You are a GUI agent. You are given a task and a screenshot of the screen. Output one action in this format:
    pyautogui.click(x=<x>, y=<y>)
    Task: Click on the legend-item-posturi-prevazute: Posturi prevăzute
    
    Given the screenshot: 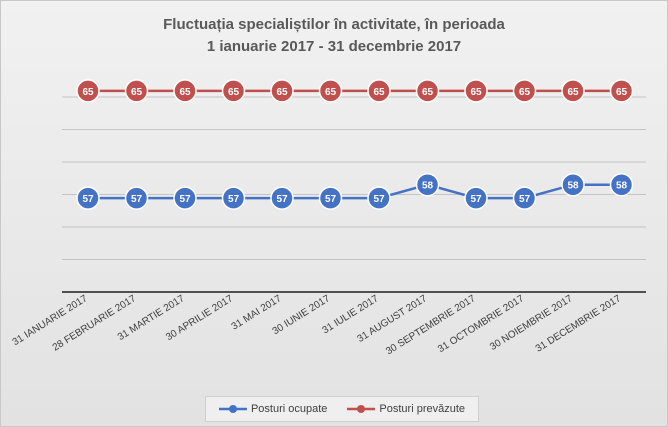 What is the action you would take?
    pyautogui.click(x=406, y=409)
    